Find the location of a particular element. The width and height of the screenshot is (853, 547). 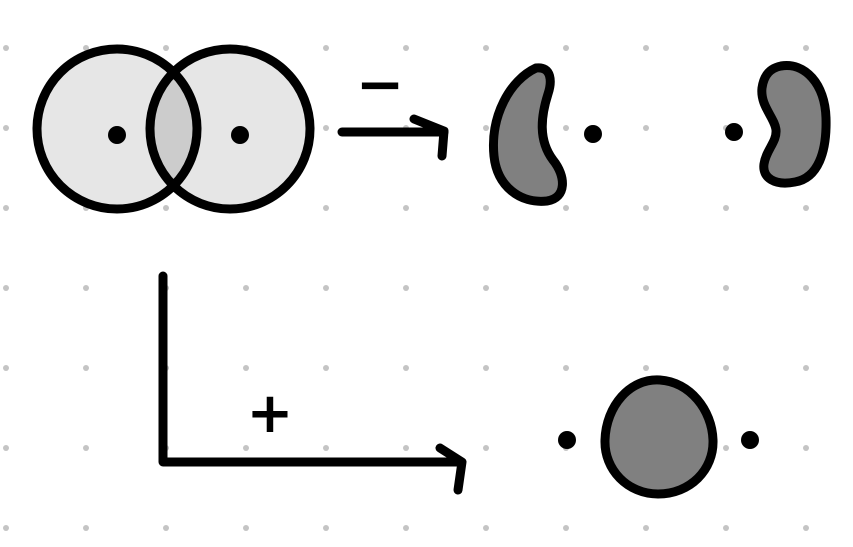

left-lobe-dot is located at coordinates (593, 134).